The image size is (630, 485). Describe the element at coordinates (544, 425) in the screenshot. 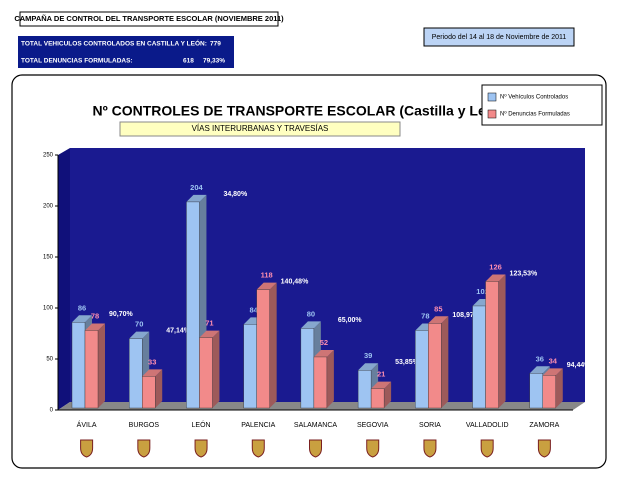

I see `x-tick-label: ZAMORA` at that location.